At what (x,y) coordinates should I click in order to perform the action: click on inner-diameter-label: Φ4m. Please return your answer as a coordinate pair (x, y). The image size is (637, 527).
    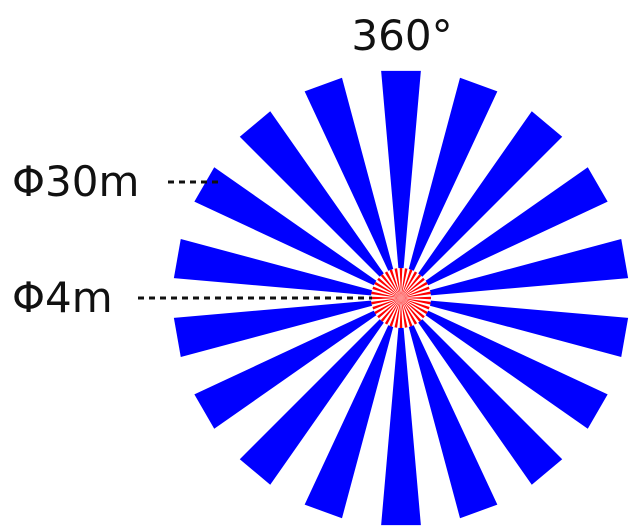
    Looking at the image, I should click on (62, 297).